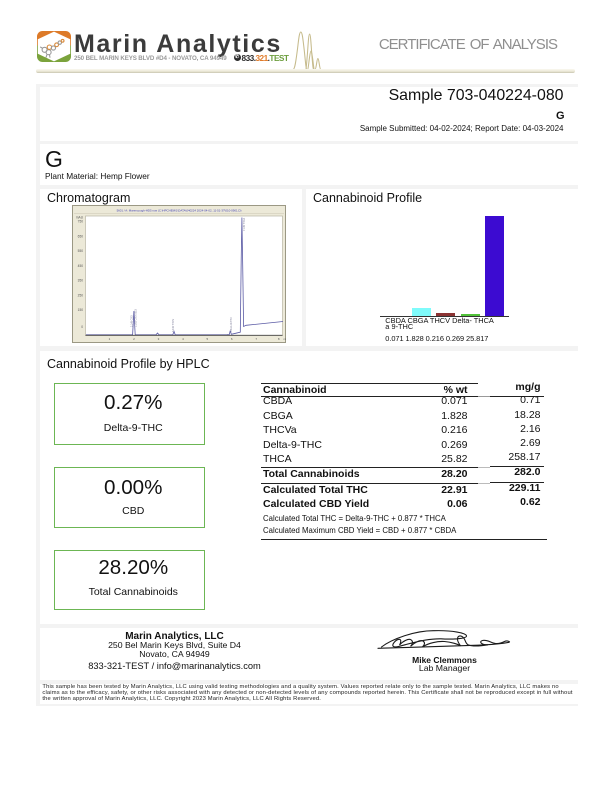  What do you see at coordinates (256, 339) in the screenshot?
I see `svg-text: 7` at bounding box center [256, 339].